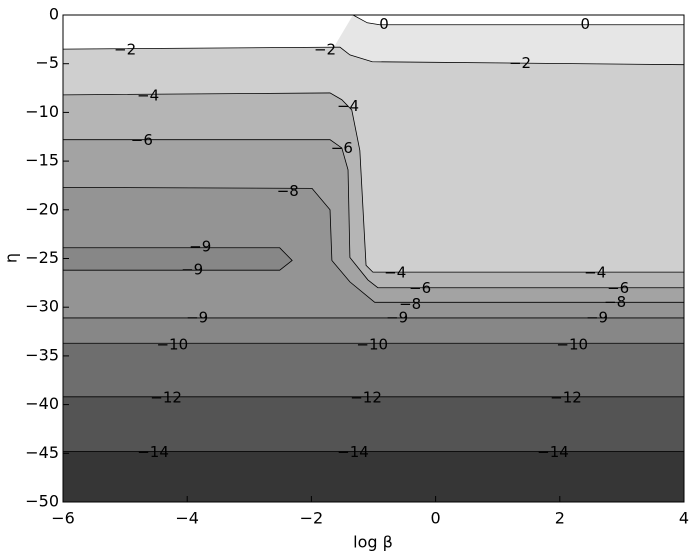 This screenshot has width=695, height=554. I want to click on y-tick-label: −10, so click(42, 111).